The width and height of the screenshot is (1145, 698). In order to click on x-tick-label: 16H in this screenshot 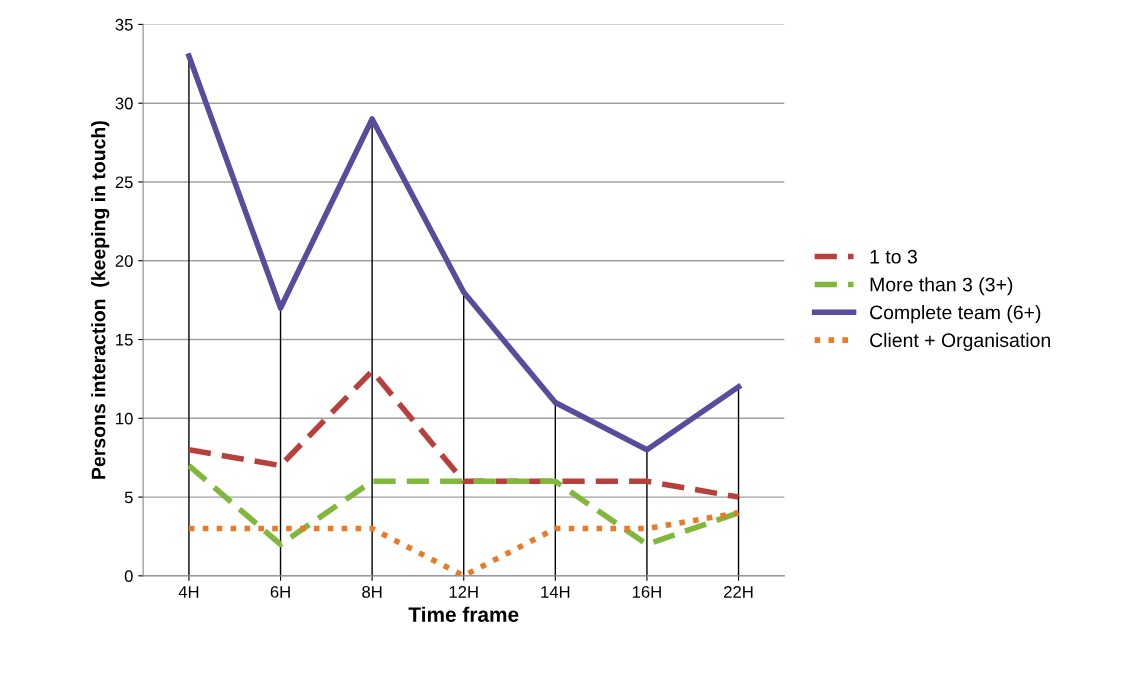, I will do `click(646, 592)`.